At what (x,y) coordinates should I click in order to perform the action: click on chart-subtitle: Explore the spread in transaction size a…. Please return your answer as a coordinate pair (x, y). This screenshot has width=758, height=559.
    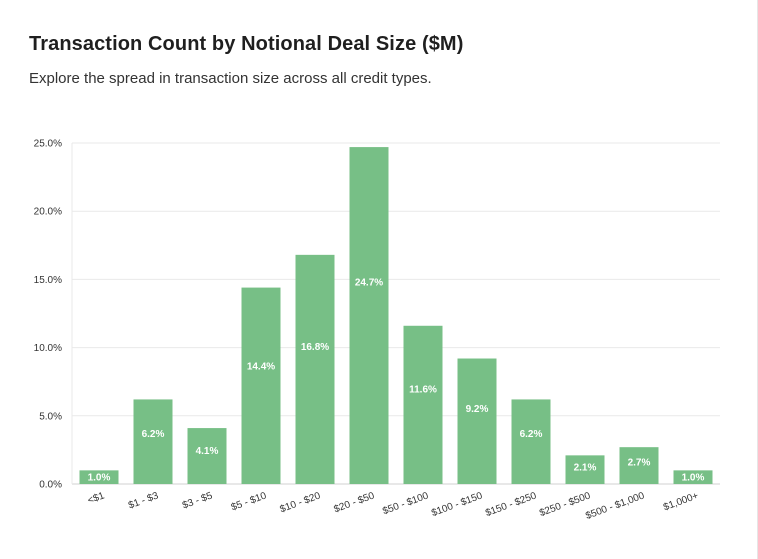
    Looking at the image, I should click on (230, 78).